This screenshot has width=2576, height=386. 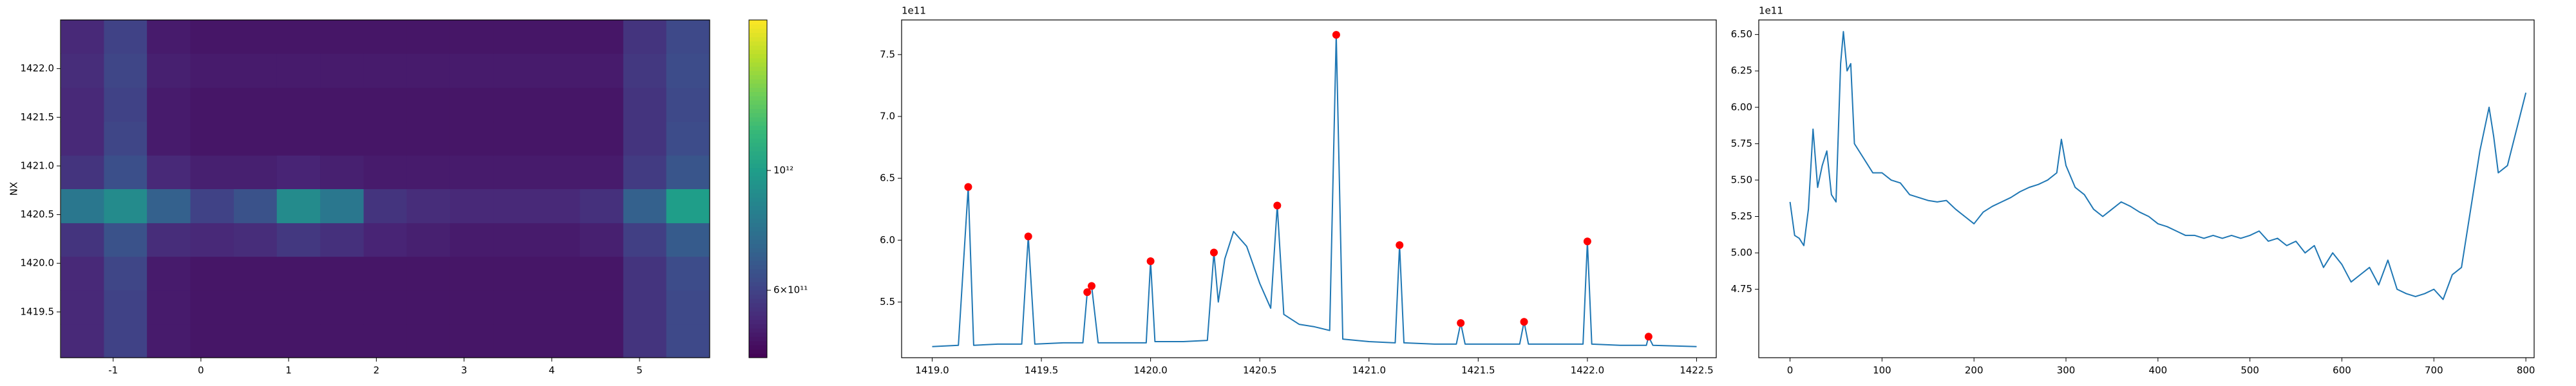 I want to click on y-tick-label: 6.5, so click(x=887, y=178).